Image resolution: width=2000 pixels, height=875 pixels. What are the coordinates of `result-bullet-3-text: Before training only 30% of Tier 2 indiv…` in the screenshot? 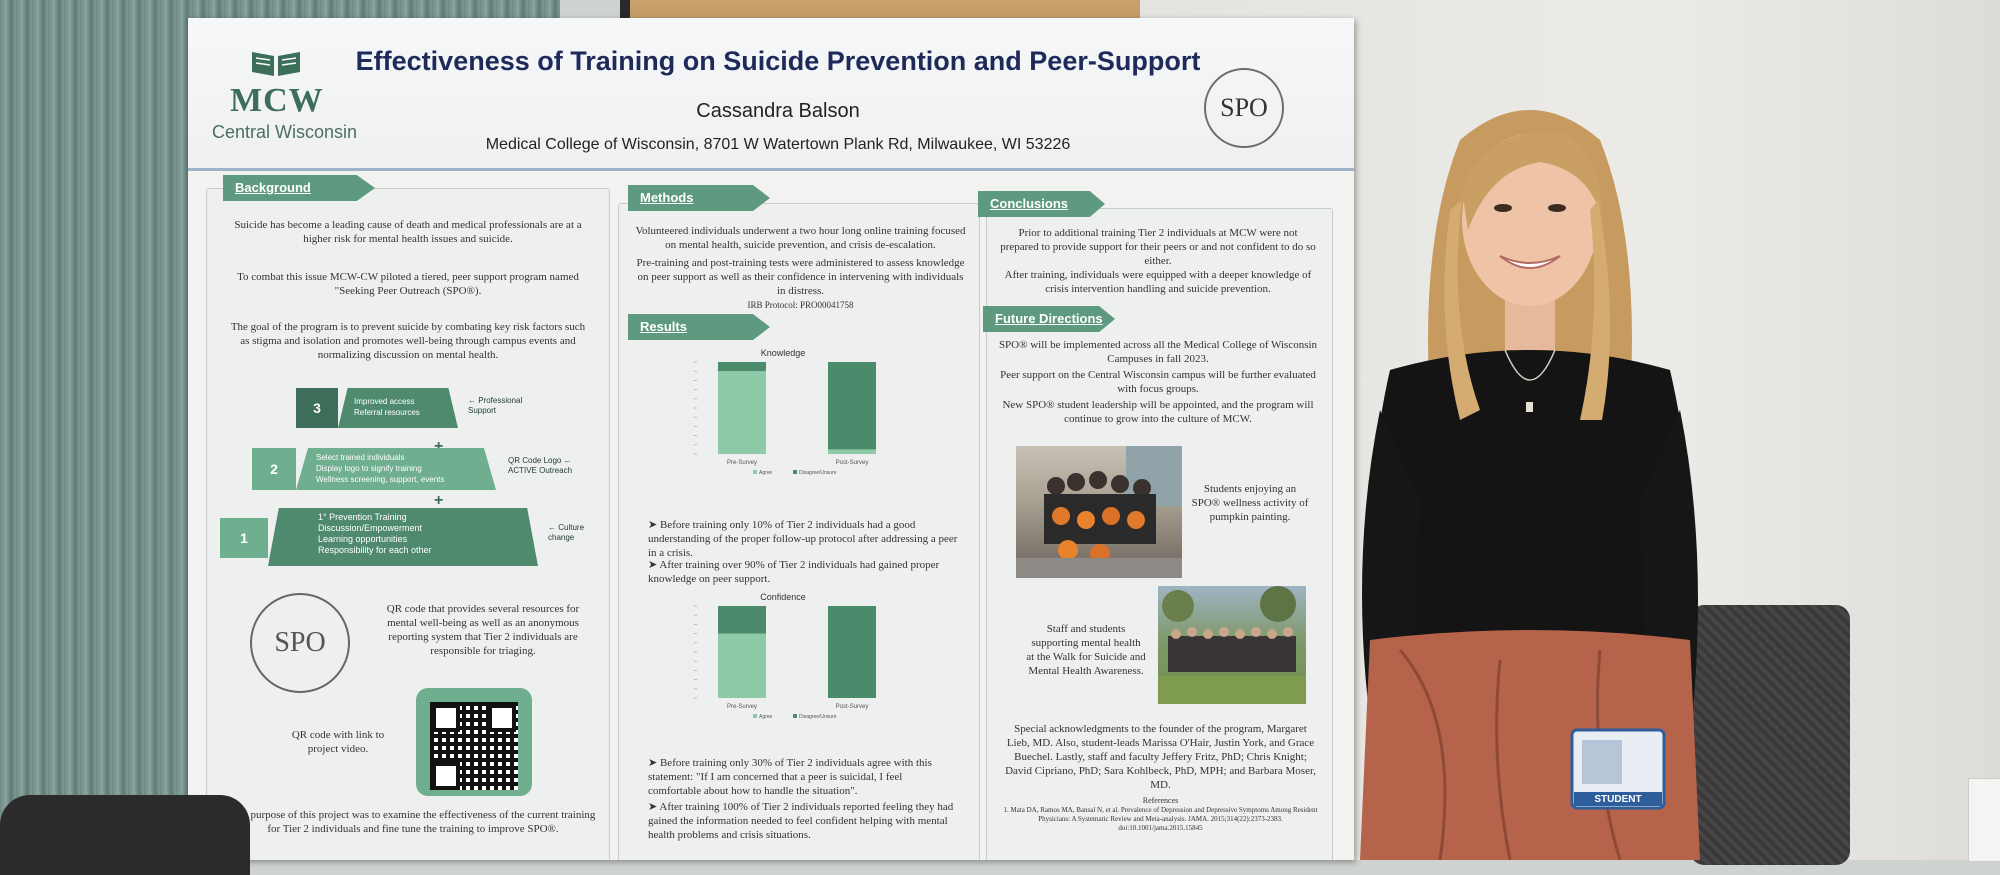 It's located at (790, 777).